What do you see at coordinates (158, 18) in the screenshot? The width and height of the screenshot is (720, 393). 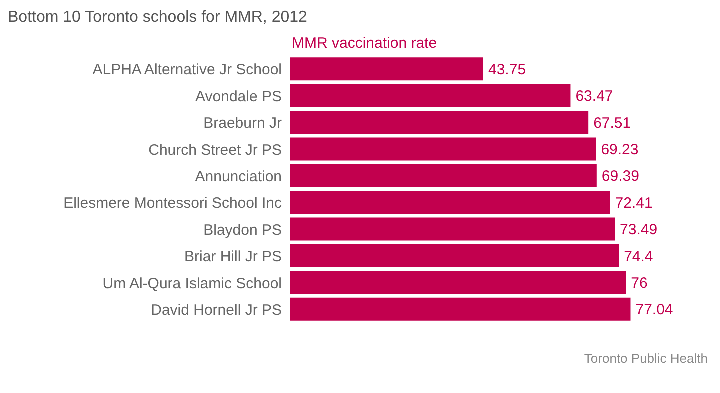 I see `text: Bottom 10 Toronto schools for MMR, 2012` at bounding box center [158, 18].